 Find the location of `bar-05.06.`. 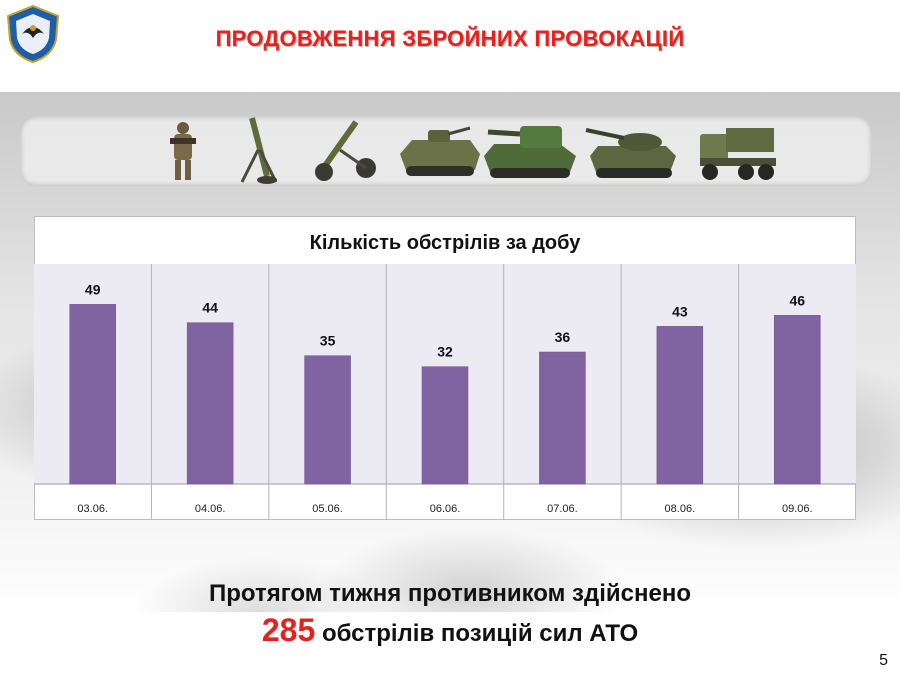

bar-05.06. is located at coordinates (327, 420).